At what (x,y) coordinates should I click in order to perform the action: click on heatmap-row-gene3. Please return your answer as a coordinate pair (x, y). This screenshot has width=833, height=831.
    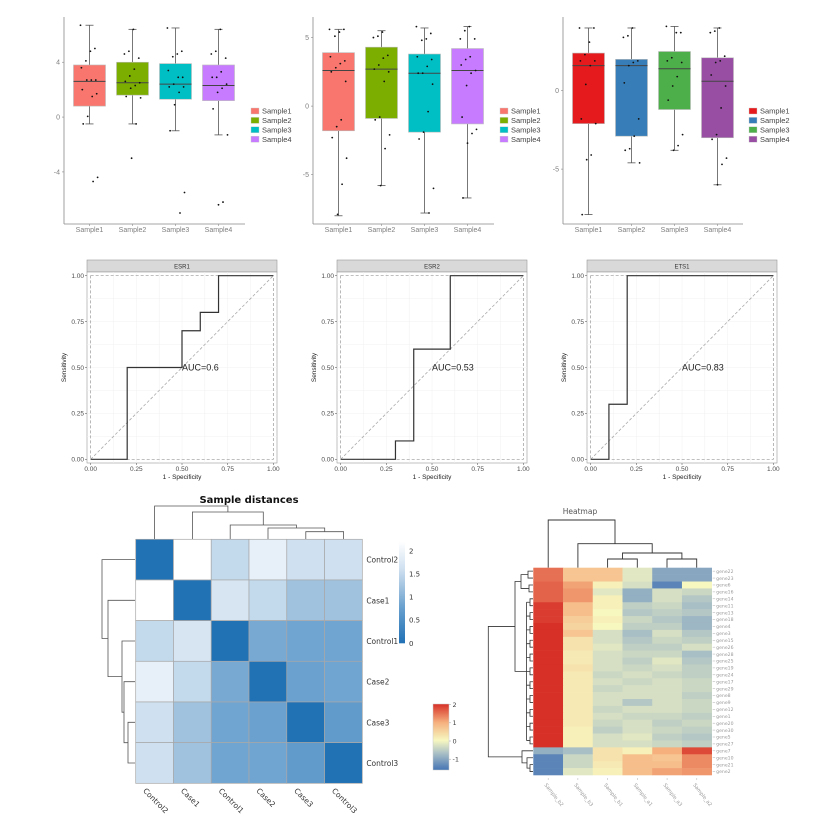
    Looking at the image, I should click on (622, 633).